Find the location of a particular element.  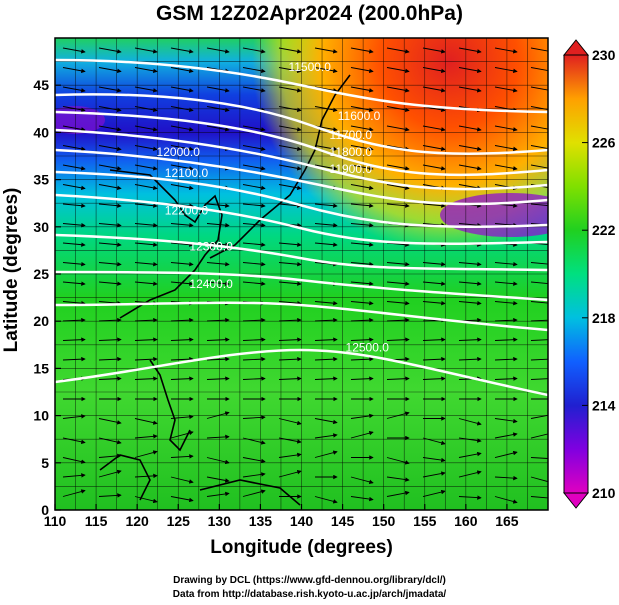

x-tick-label: 115 is located at coordinates (96, 521).